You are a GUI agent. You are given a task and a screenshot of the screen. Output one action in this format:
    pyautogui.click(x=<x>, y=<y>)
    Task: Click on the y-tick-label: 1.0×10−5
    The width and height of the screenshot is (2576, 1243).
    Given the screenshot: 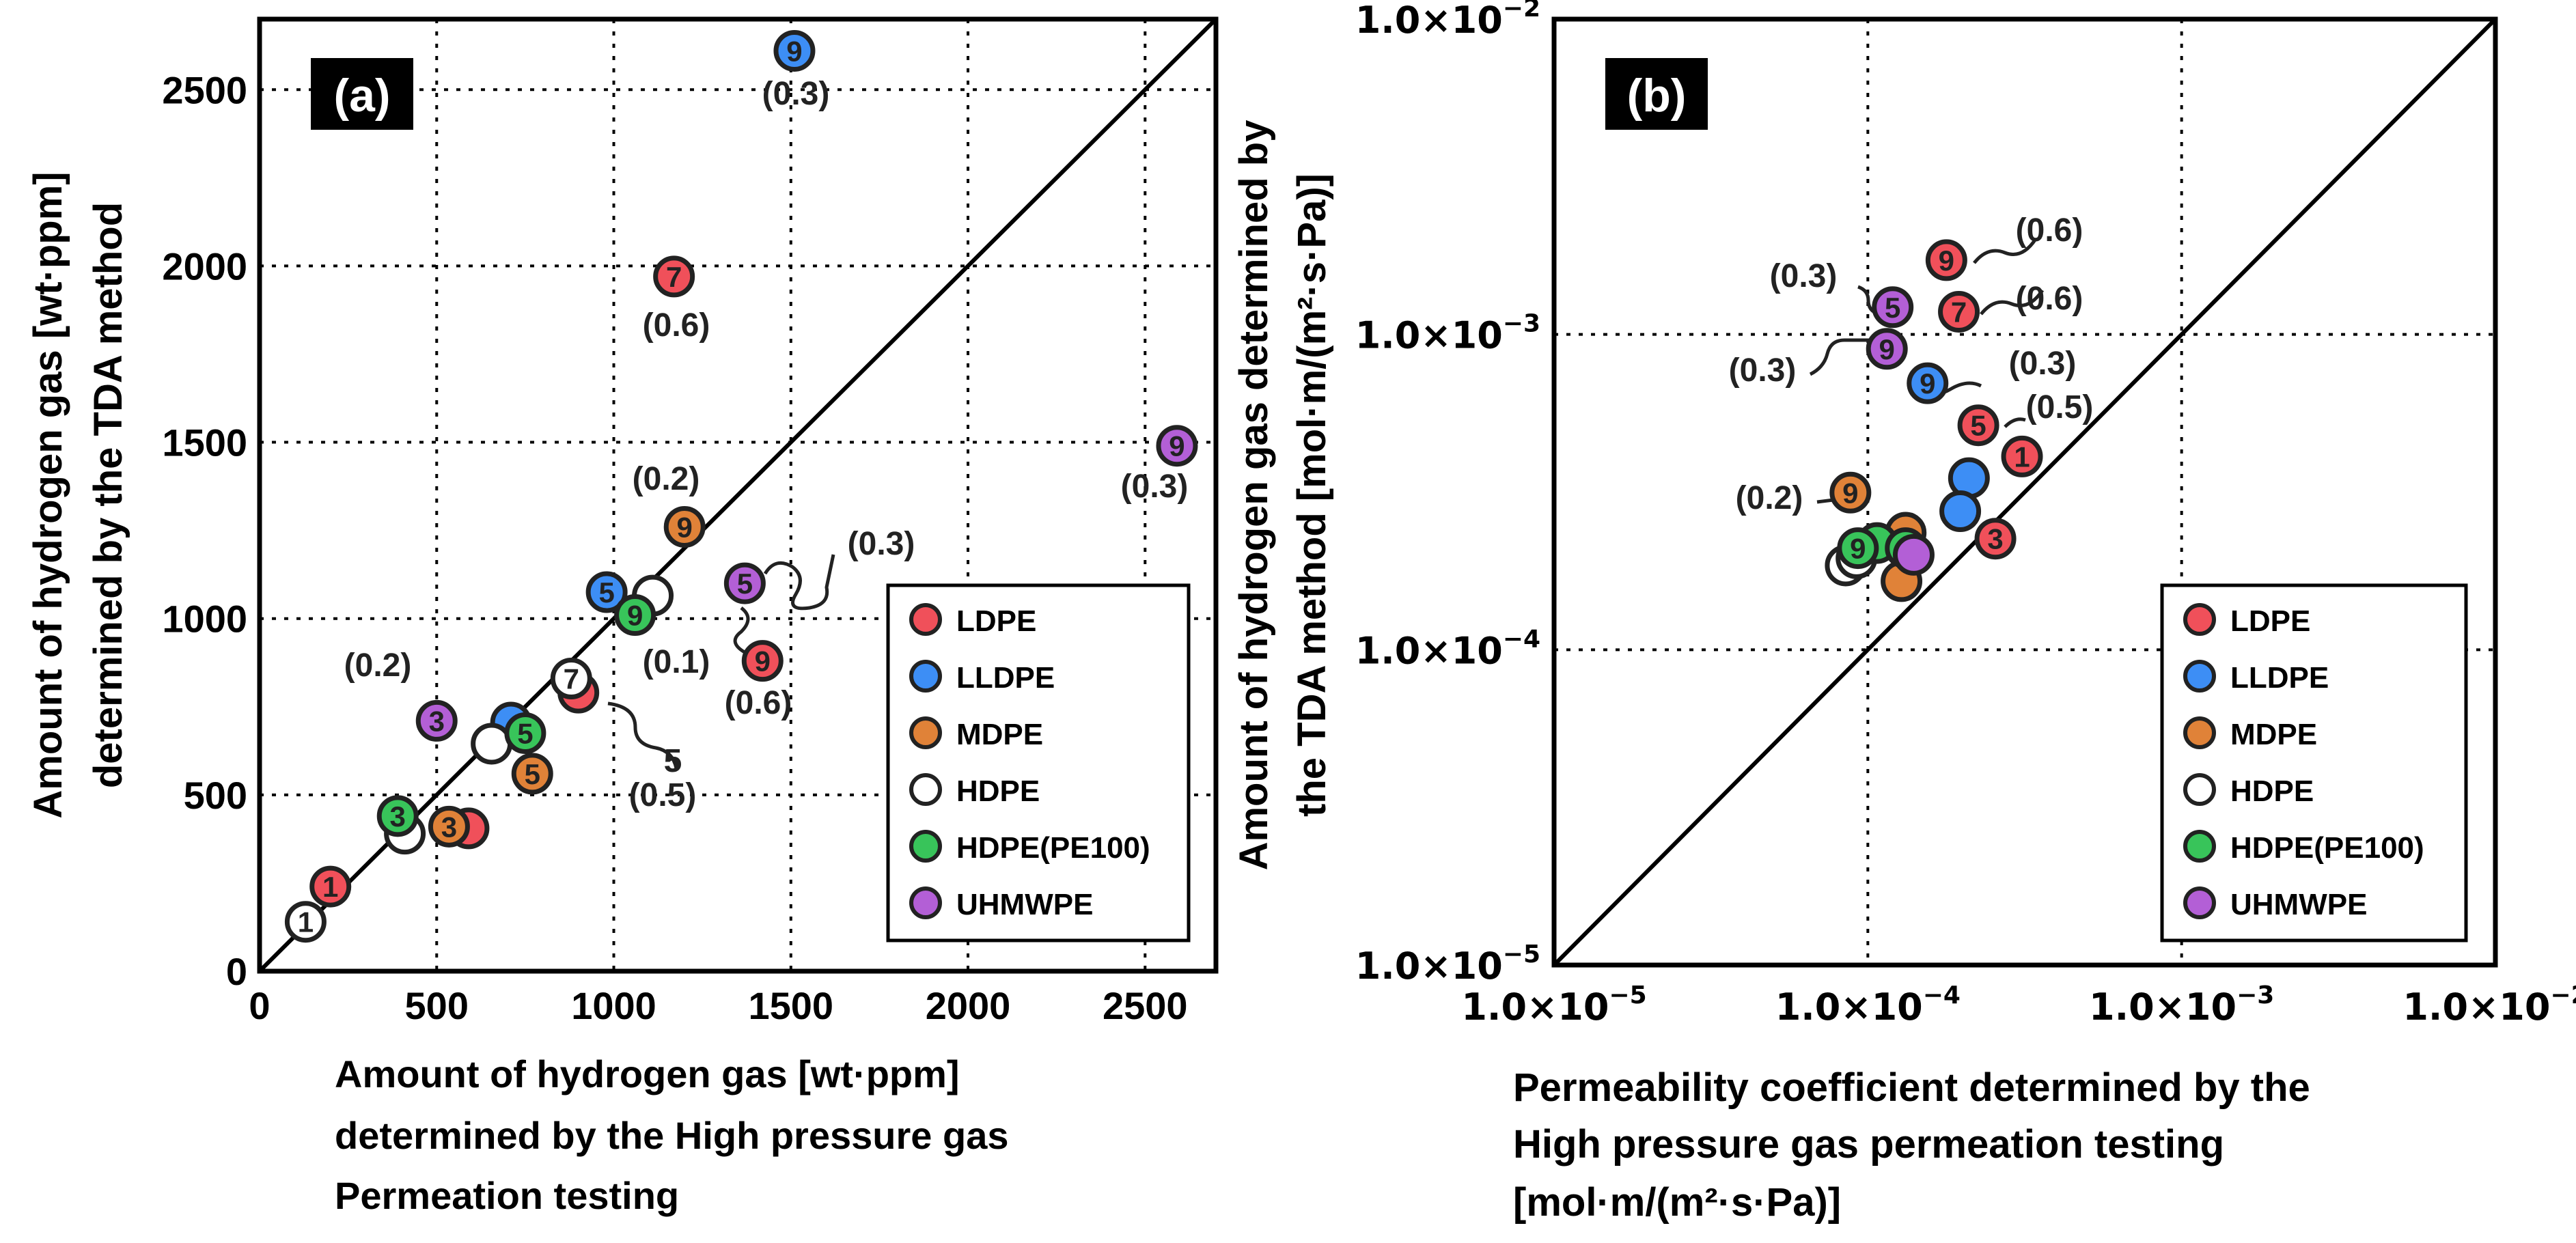 What is the action you would take?
    pyautogui.click(x=1448, y=964)
    